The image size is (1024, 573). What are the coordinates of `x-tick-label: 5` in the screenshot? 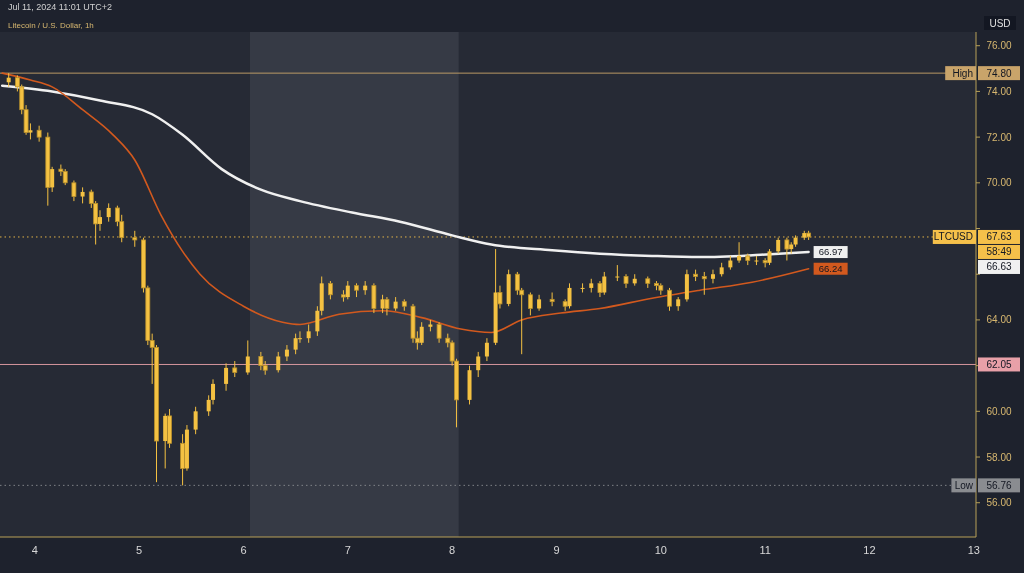 It's located at (139, 550).